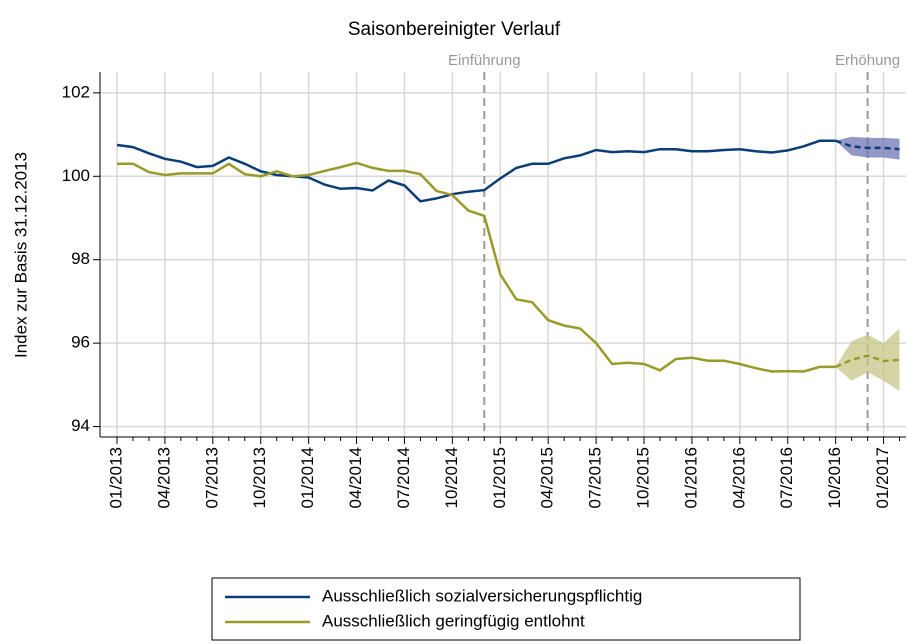 The height and width of the screenshot is (644, 908). I want to click on y-tick-label: 96, so click(80, 342).